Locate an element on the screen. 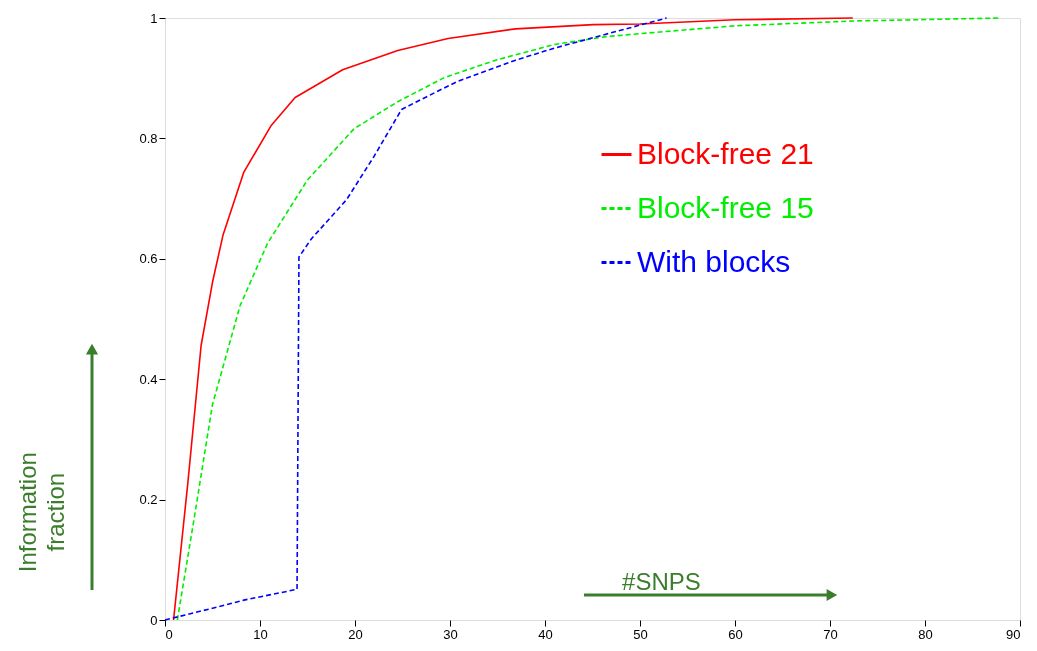 The image size is (1037, 651). legend-label: Block-free 15 is located at coordinates (725, 207).